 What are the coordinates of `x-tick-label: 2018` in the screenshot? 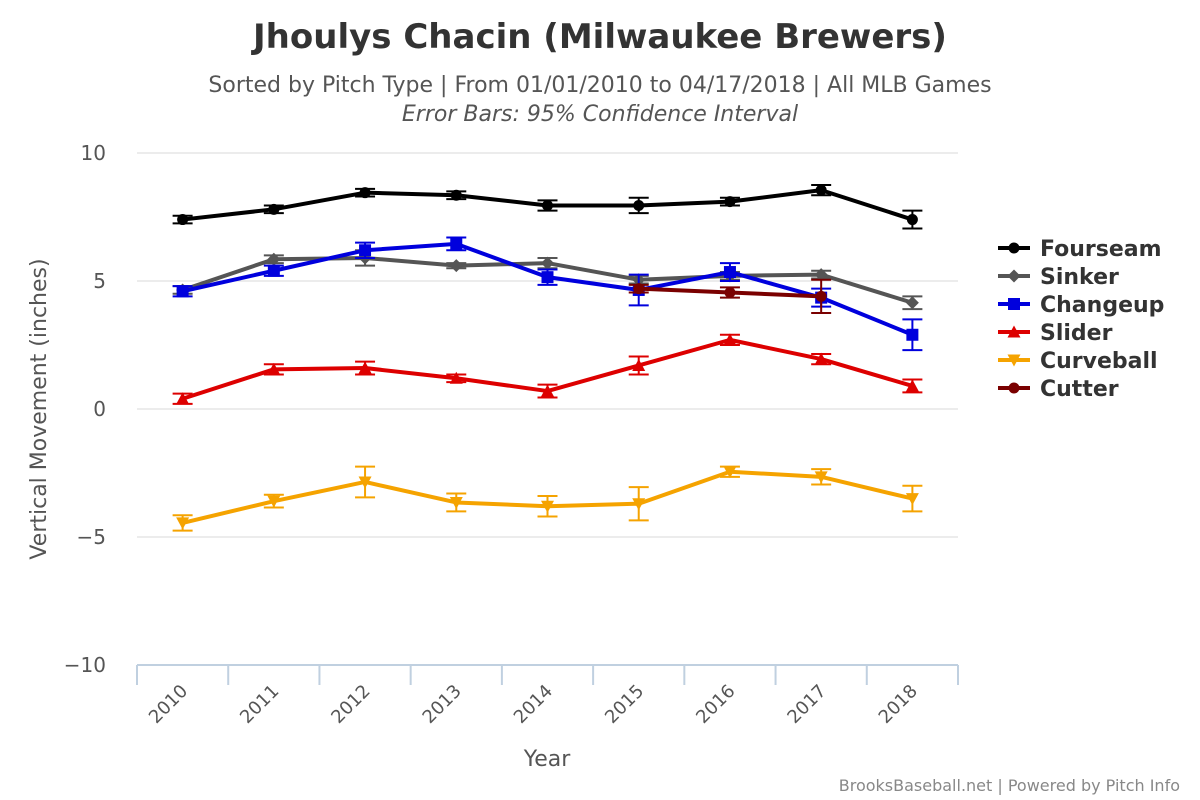 It's located at (898, 704).